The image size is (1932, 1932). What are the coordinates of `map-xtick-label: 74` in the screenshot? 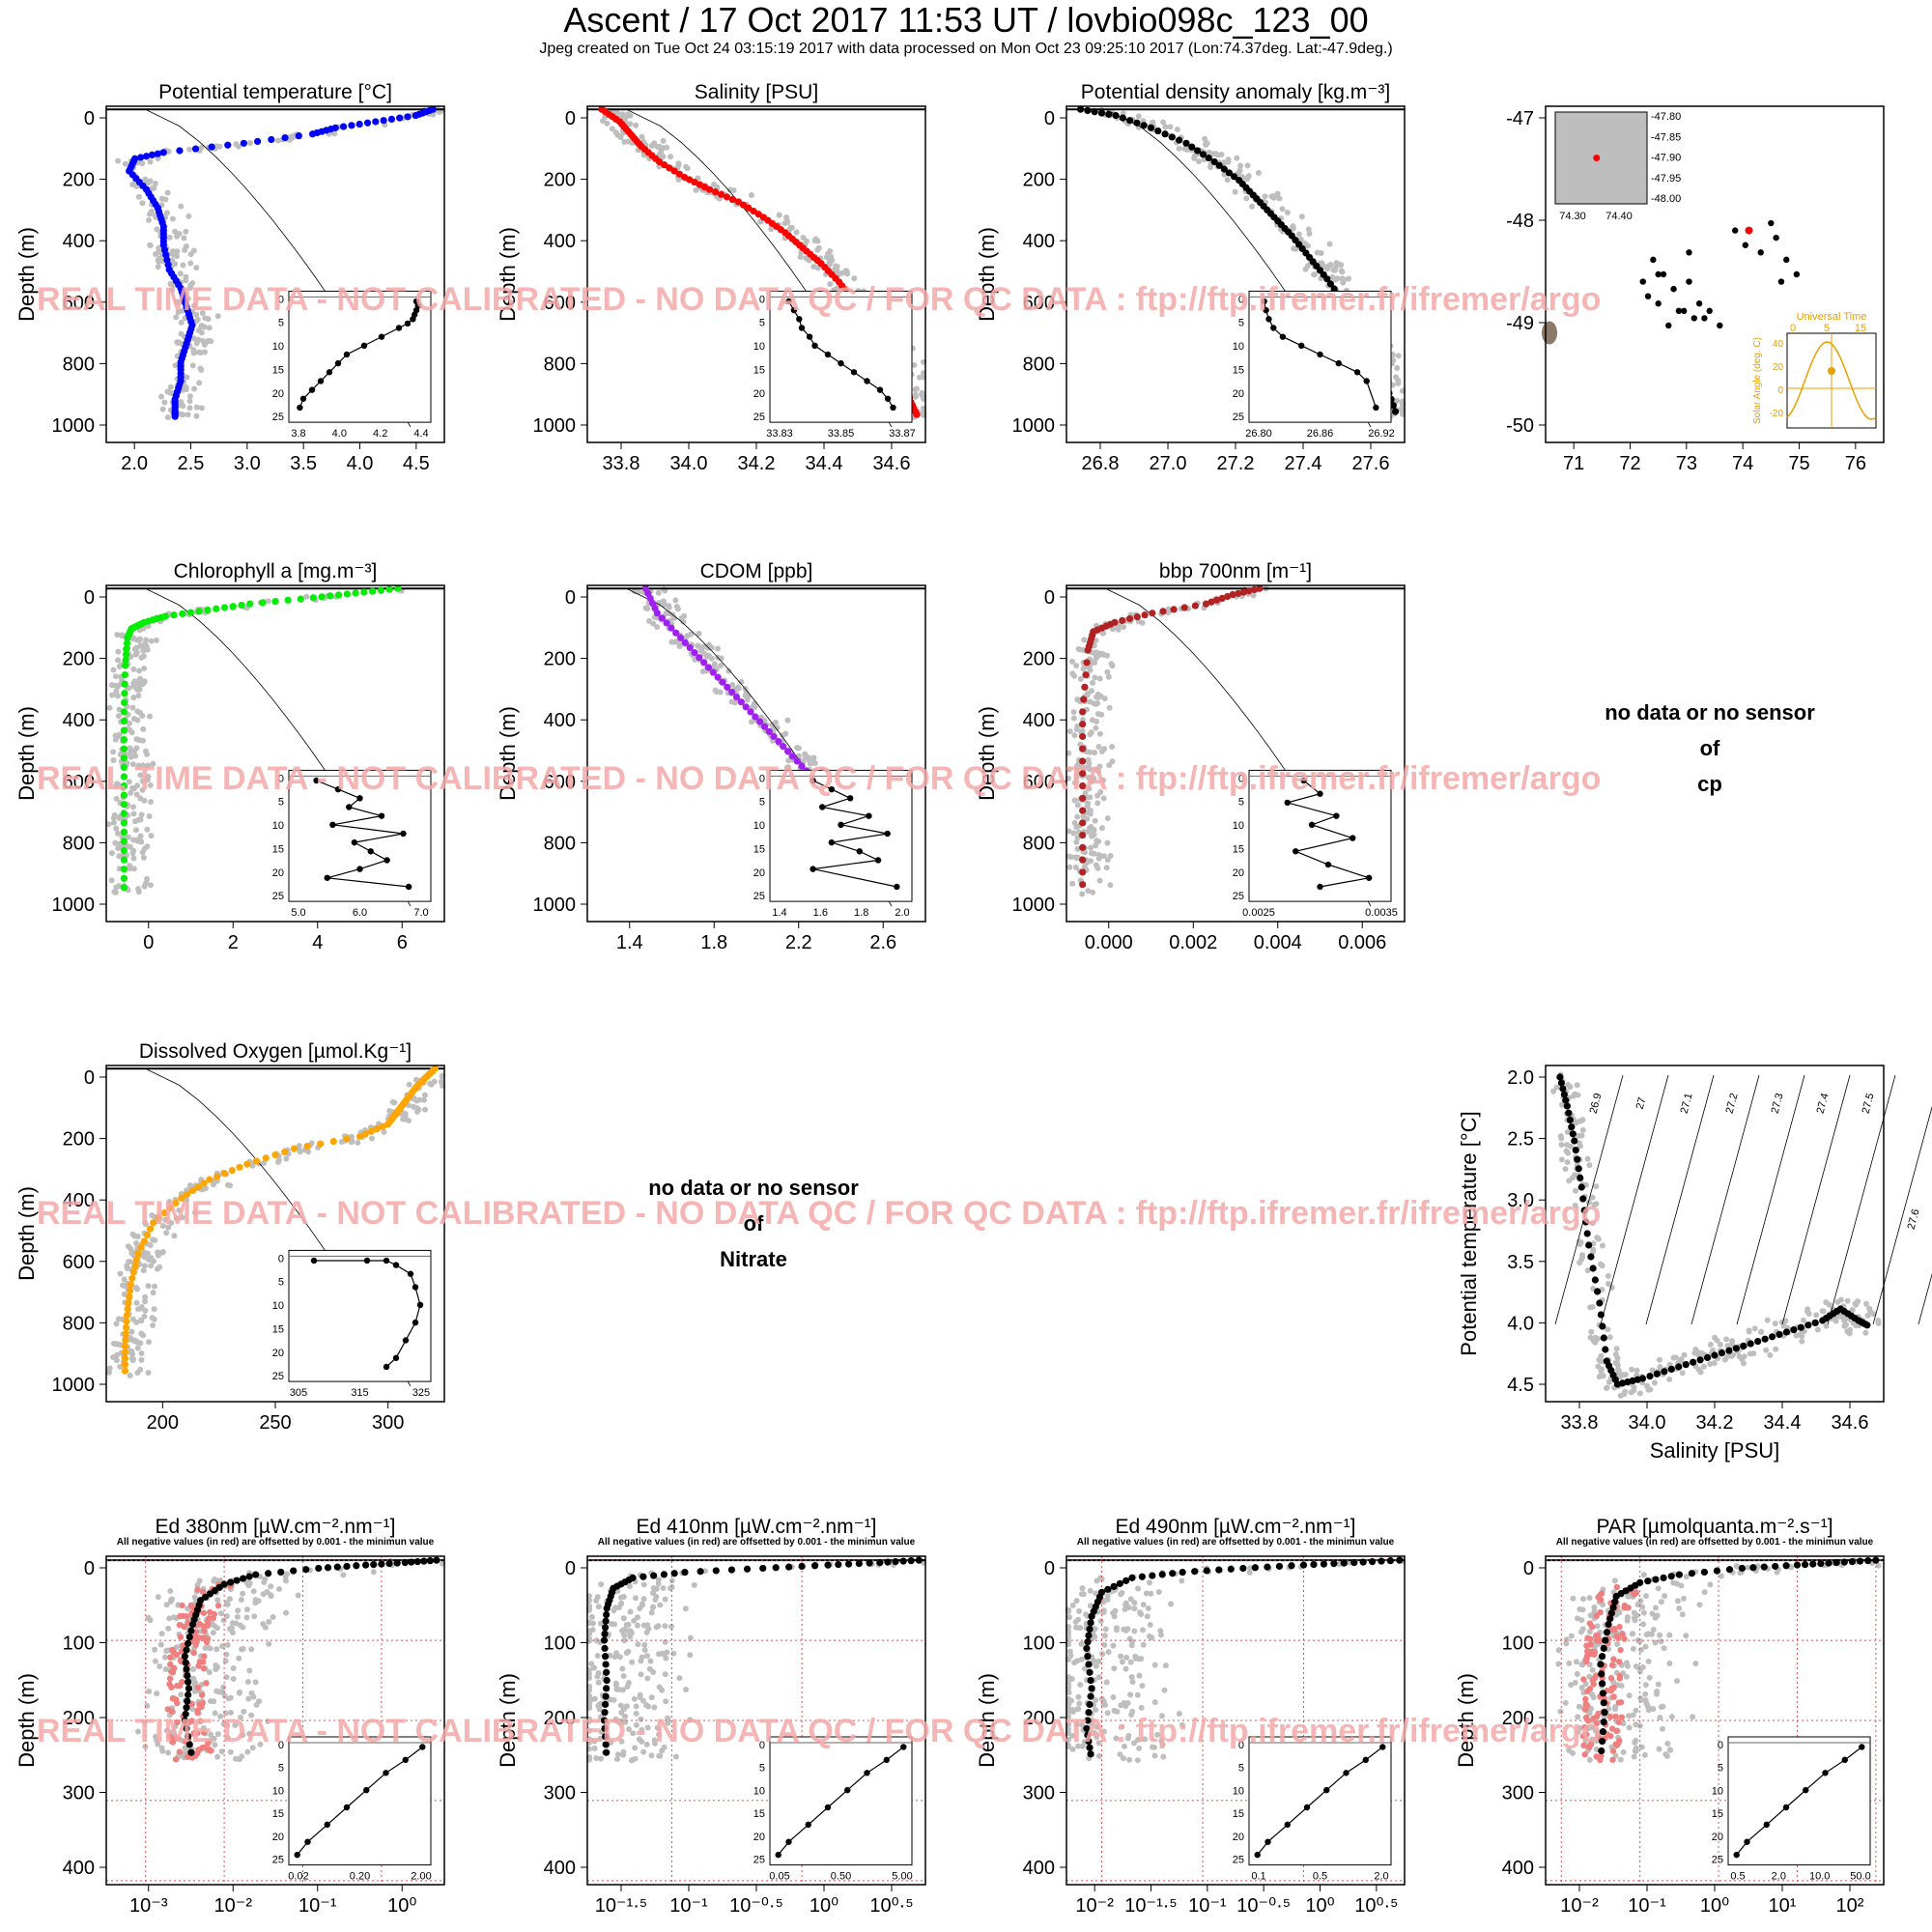 It's located at (1742, 463).